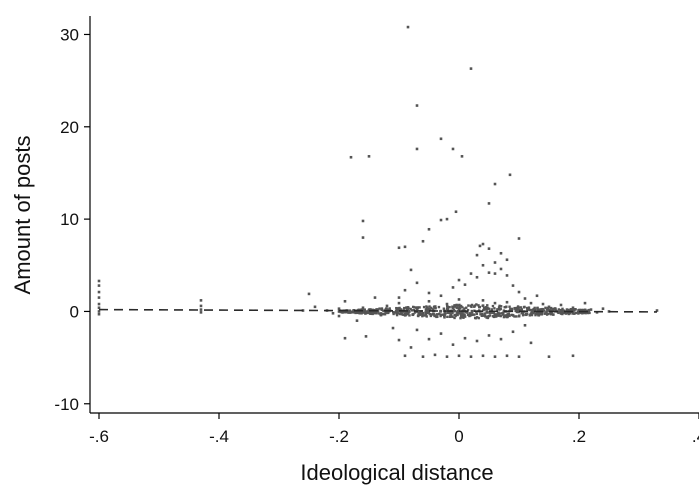 The image size is (699, 491). I want to click on x-tick-label: -.4, so click(219, 436).